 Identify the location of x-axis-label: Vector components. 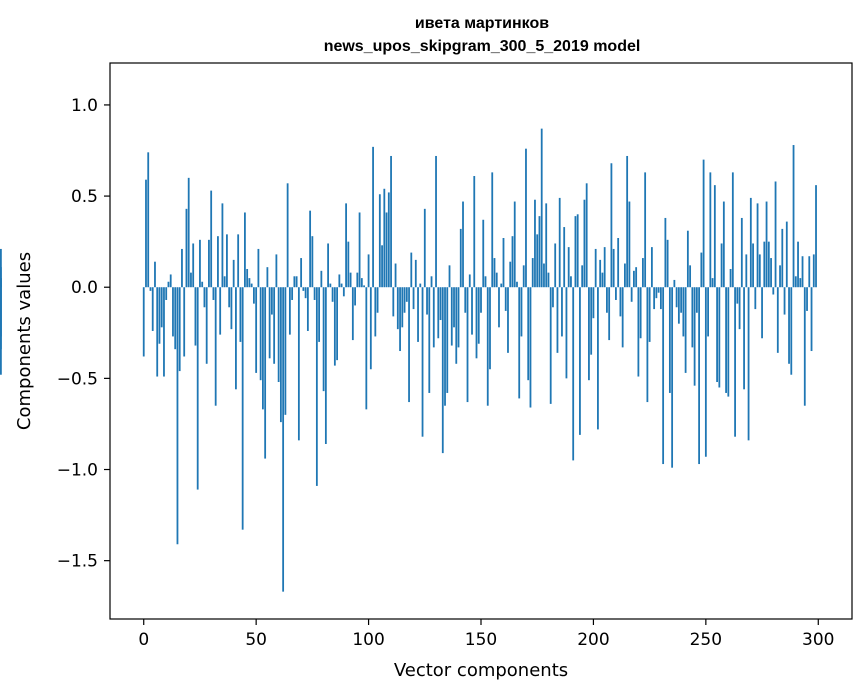
(481, 670).